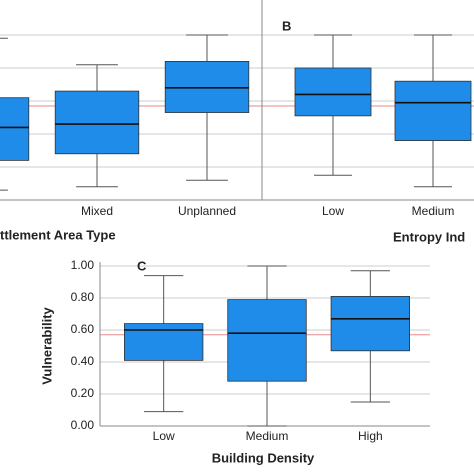 The width and height of the screenshot is (474, 474). Describe the element at coordinates (263, 457) in the screenshot. I see `x-axis-label: Building Density` at that location.